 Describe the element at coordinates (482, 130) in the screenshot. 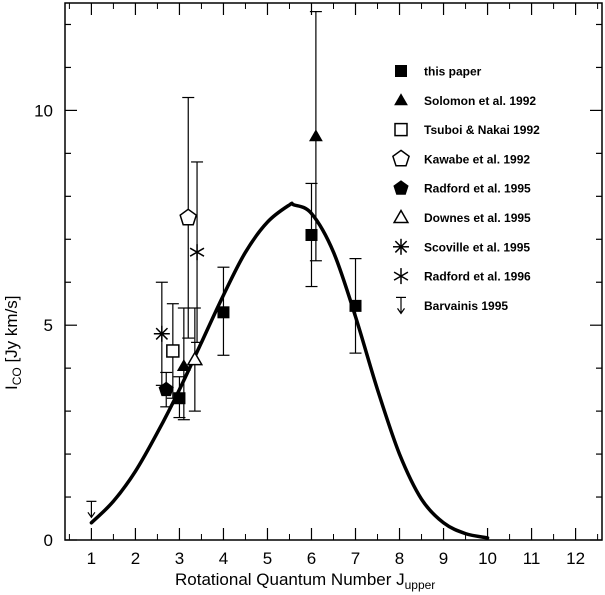

I see `legend-label: Tsuboi & Nakai 1992` at that location.